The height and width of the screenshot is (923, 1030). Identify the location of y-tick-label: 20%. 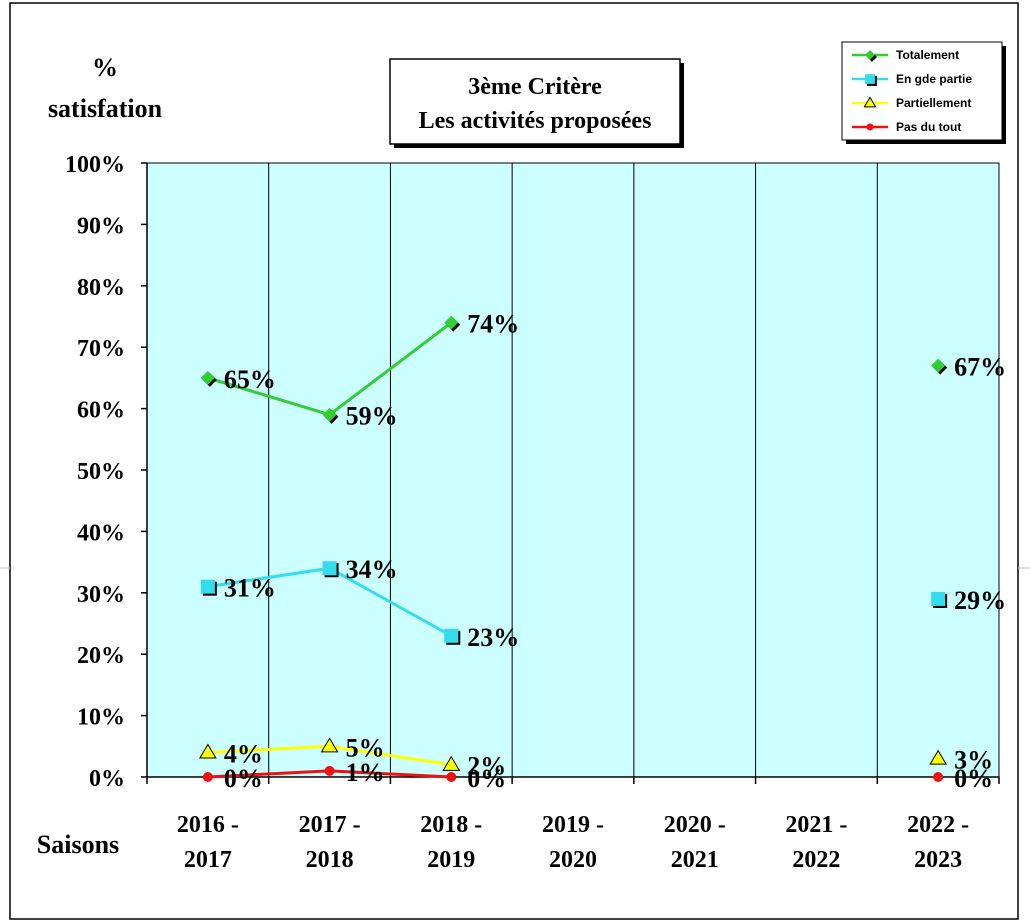
(101, 656).